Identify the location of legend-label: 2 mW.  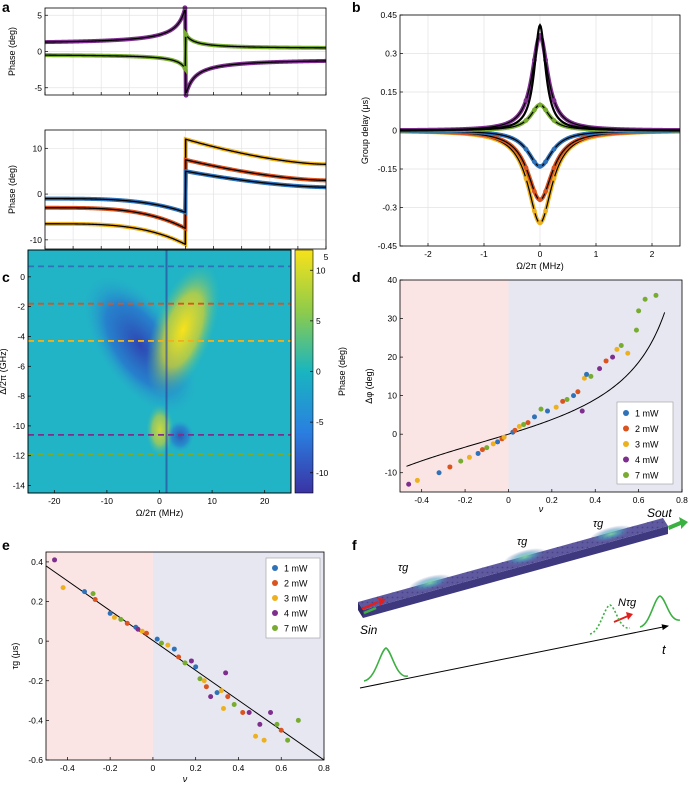
(647, 429).